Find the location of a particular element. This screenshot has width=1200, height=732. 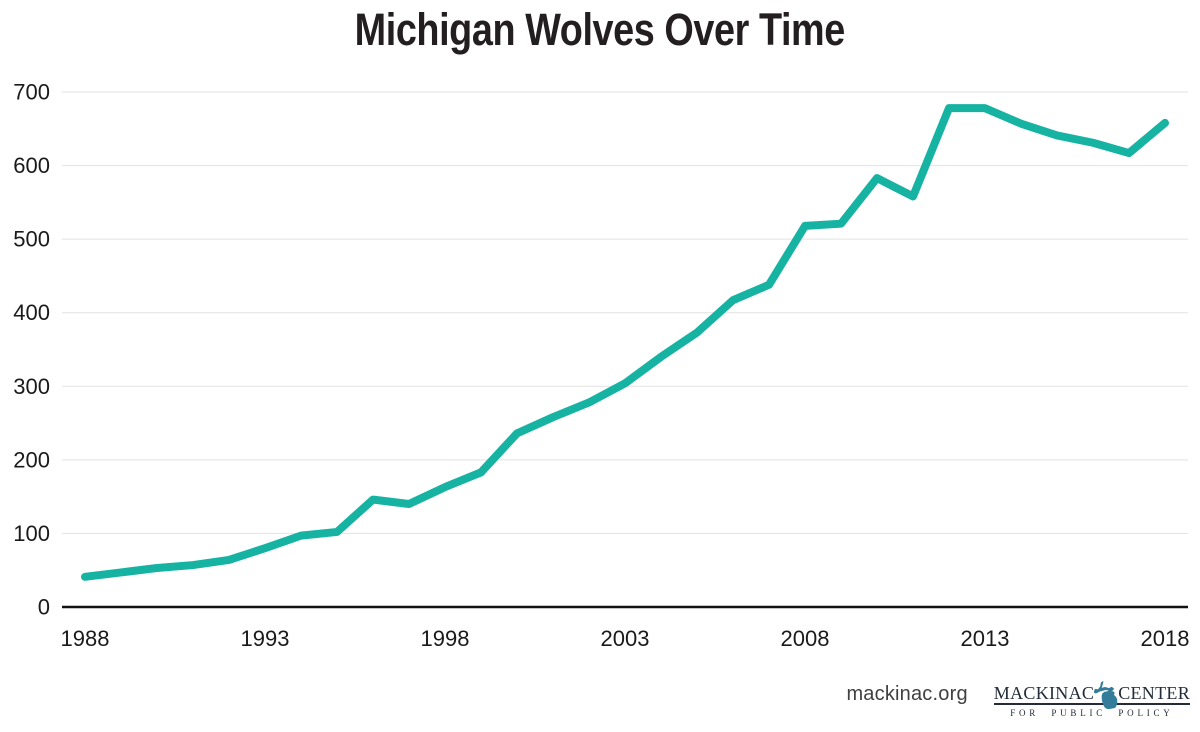

x-tick-label-1988: 1988 is located at coordinates (85, 638).